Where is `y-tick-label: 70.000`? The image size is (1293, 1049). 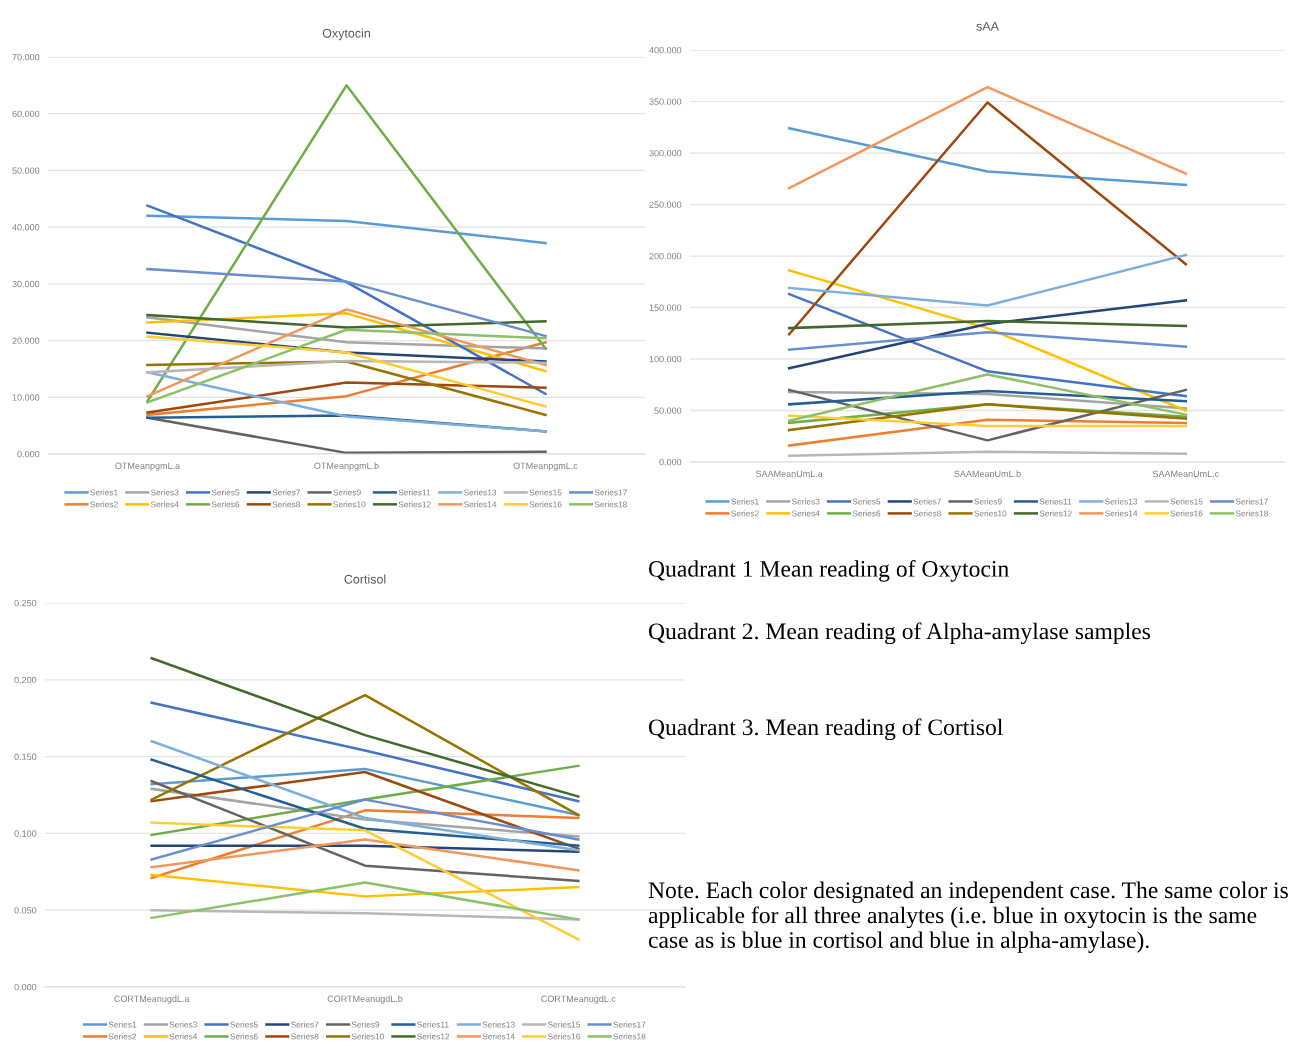 y-tick-label: 70.000 is located at coordinates (26, 57).